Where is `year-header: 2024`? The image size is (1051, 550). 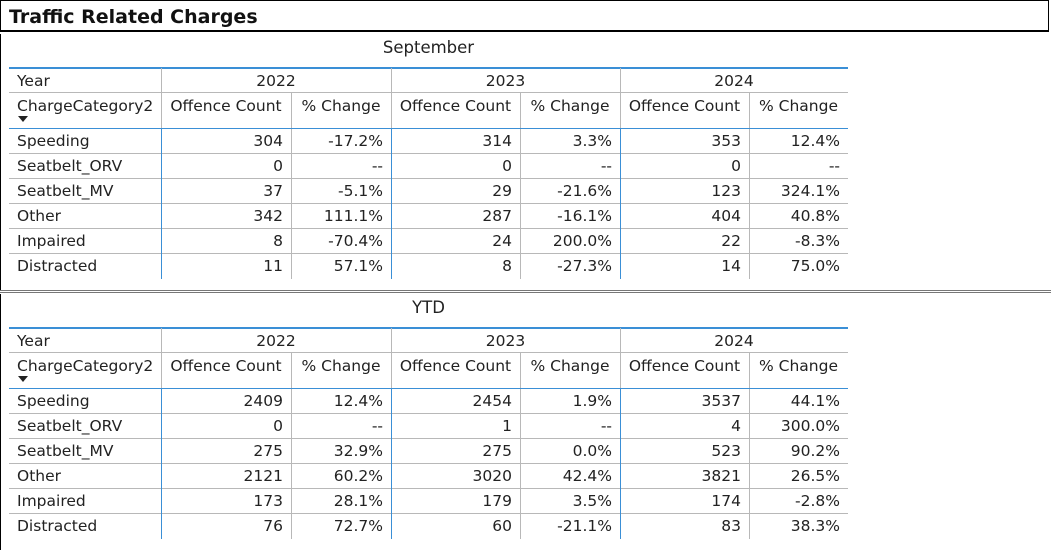
year-header: 2024 is located at coordinates (734, 81).